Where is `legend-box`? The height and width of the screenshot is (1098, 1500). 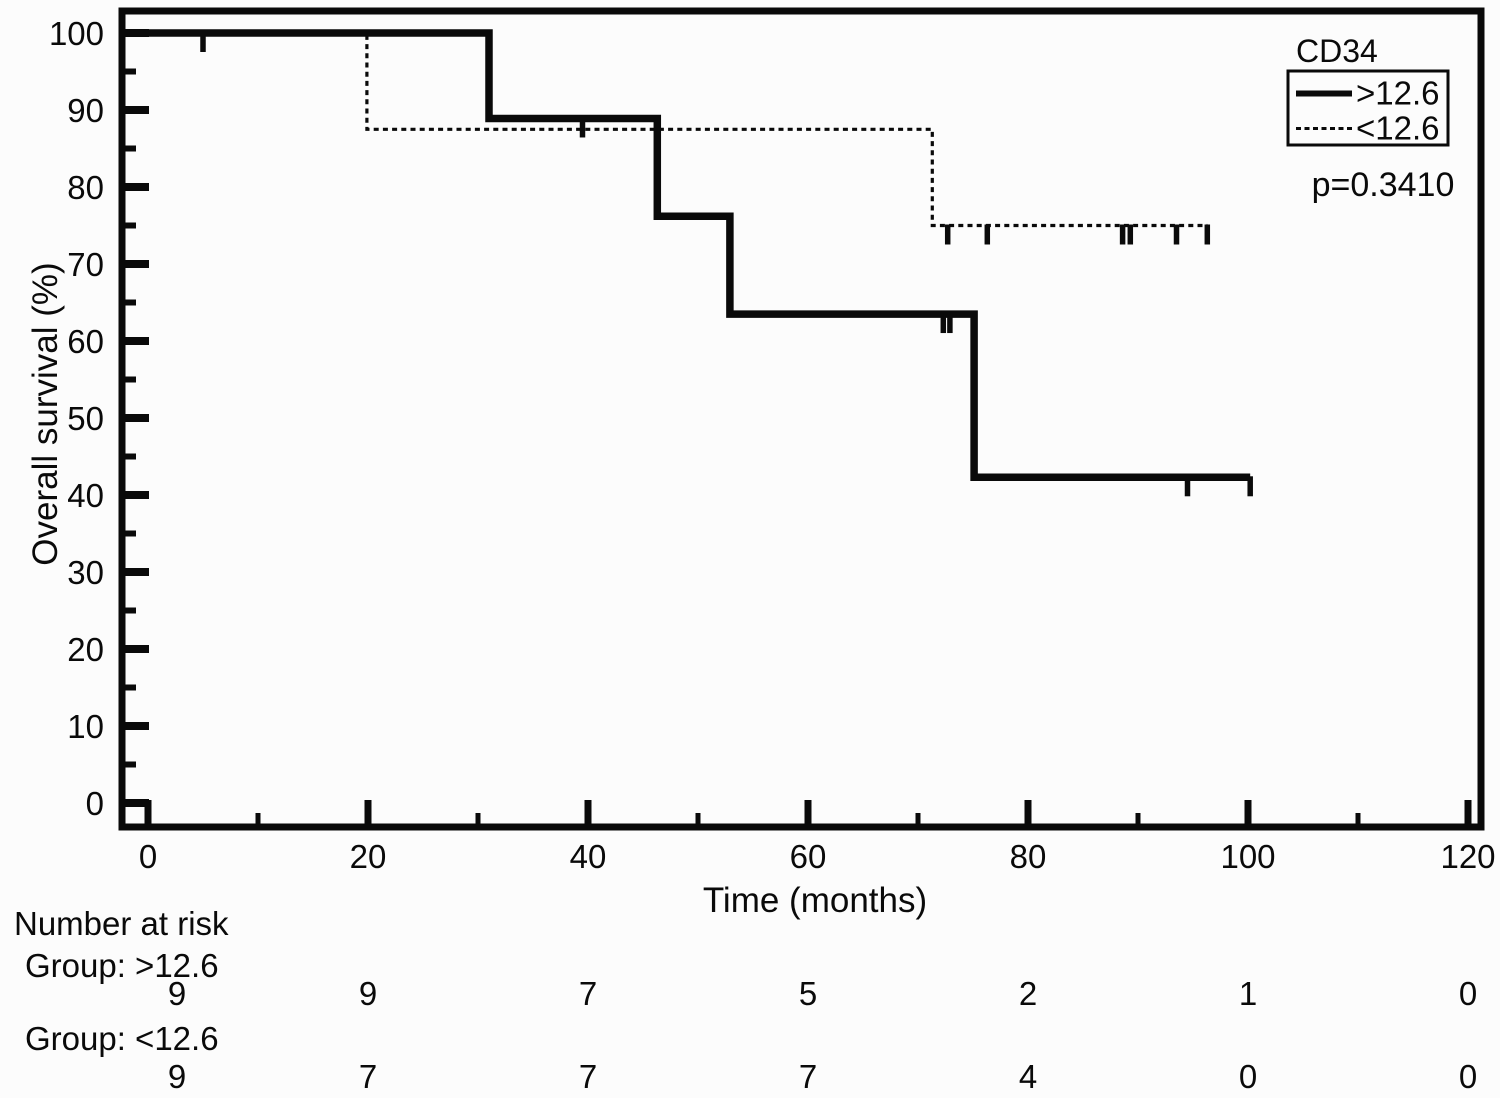 legend-box is located at coordinates (1368, 108).